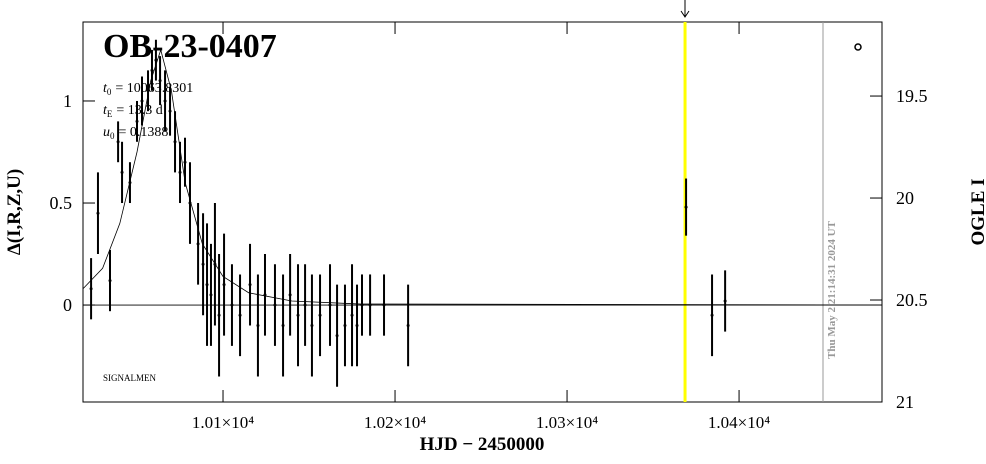 The height and width of the screenshot is (464, 986). Describe the element at coordinates (567, 422) in the screenshot. I see `x-tick-label: 1.03×10⁴` at that location.